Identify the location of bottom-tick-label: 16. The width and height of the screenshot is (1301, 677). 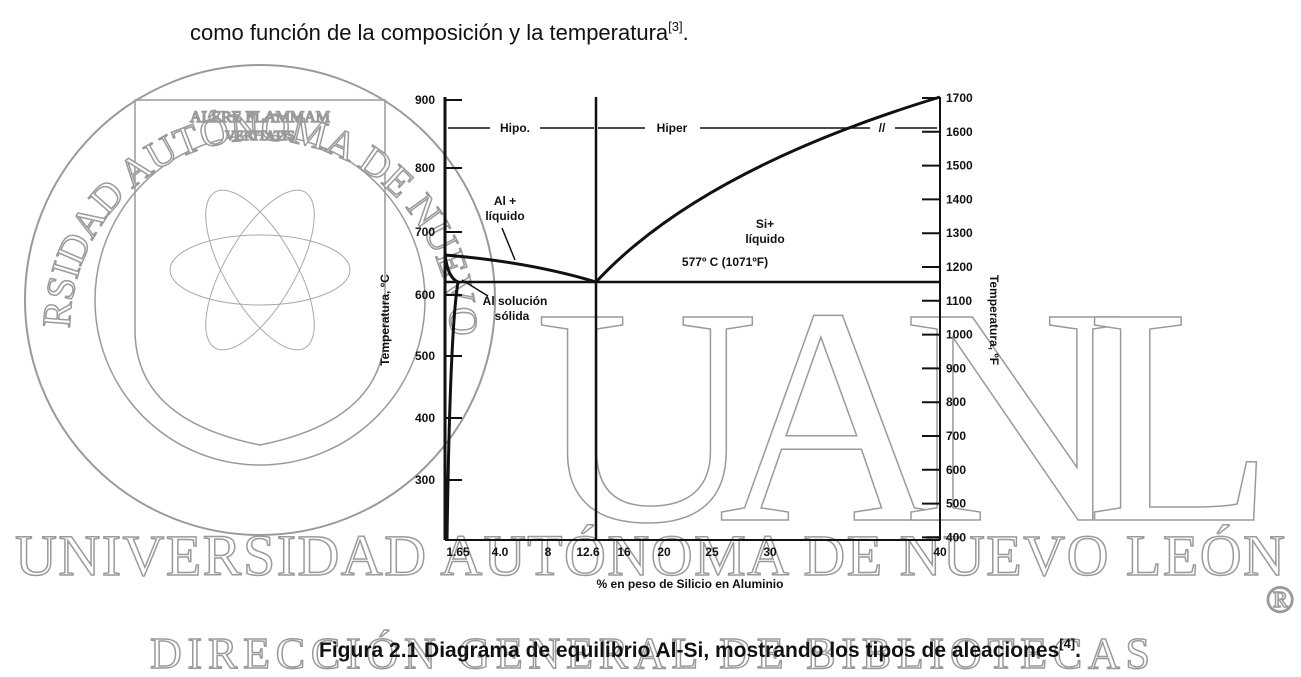
(624, 552).